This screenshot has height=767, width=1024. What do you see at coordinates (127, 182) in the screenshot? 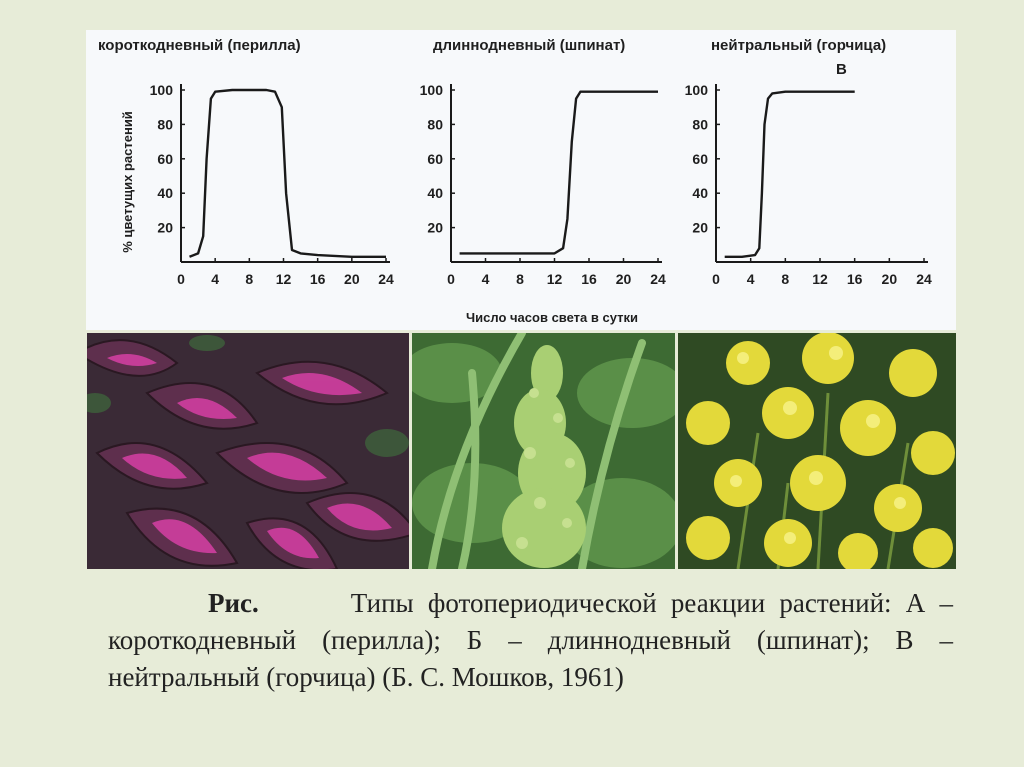
I see `y-axis-label: % цветущих растений` at bounding box center [127, 182].